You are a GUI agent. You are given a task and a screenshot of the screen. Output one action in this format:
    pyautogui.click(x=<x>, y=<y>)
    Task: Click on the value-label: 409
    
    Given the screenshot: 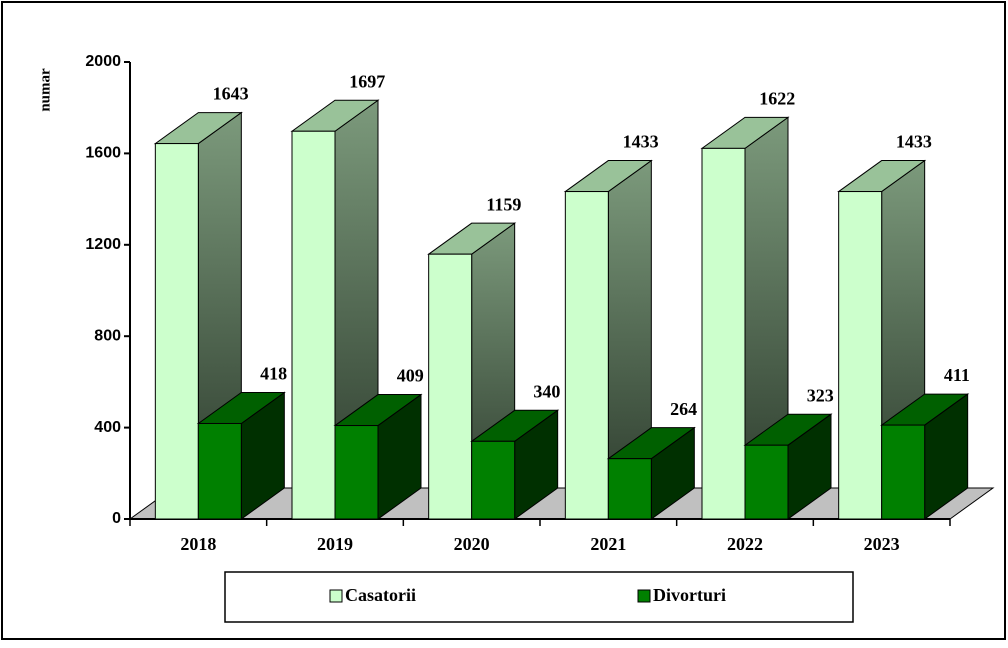 What is the action you would take?
    pyautogui.click(x=410, y=376)
    